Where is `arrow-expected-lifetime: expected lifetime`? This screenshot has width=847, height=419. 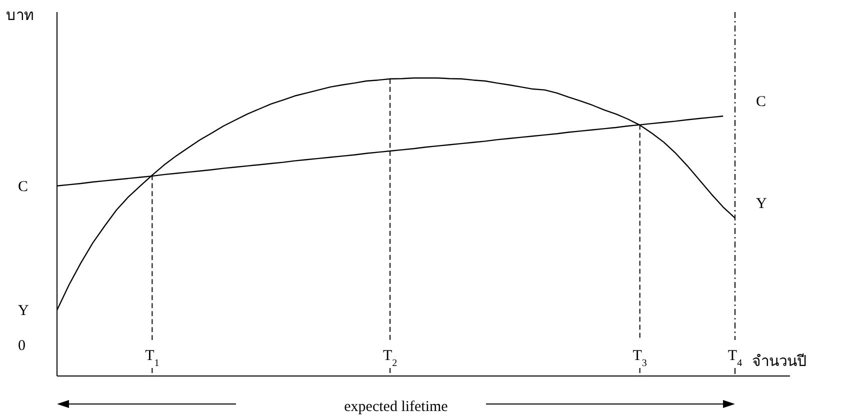
arrow-expected-lifetime: expected lifetime is located at coordinates (396, 407).